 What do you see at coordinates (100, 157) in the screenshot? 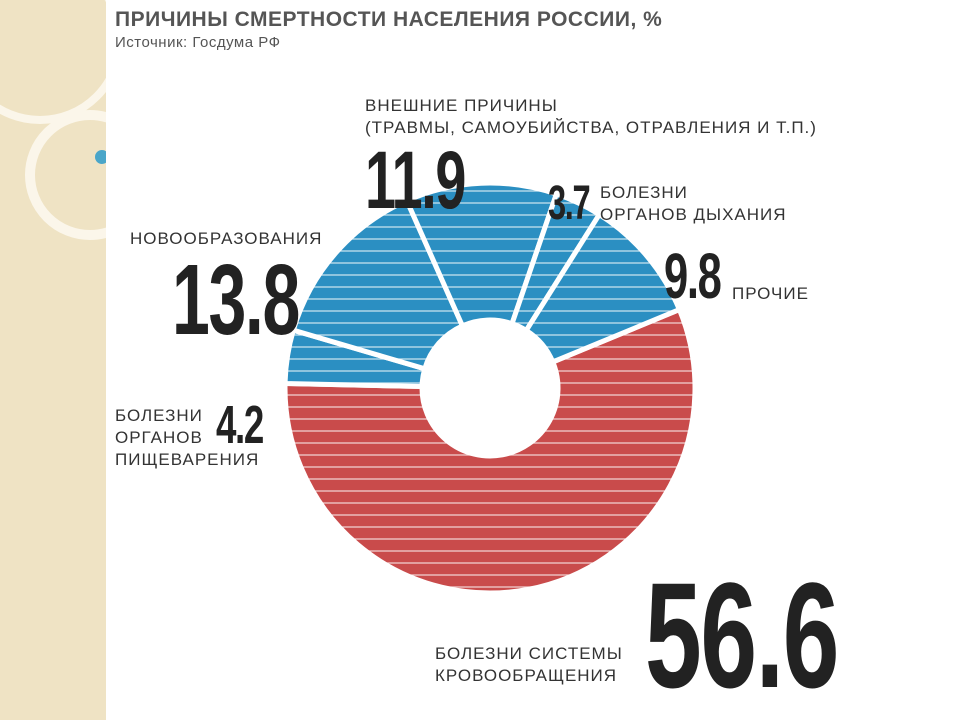
I see `decor-dot` at bounding box center [100, 157].